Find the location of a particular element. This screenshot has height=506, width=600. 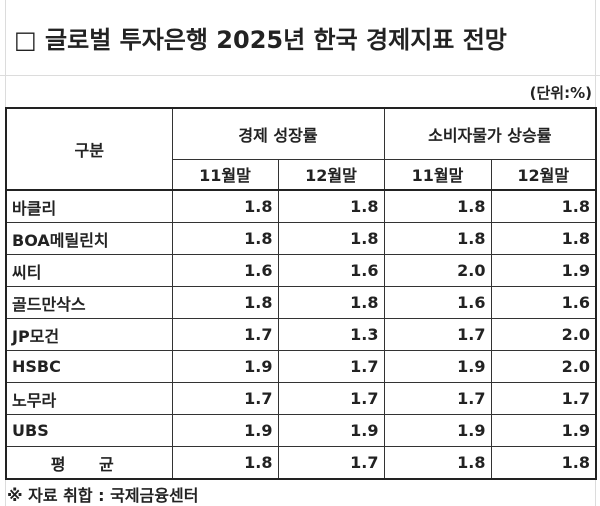

table-row: BOA메릴린치 1.8 1.8 1.8 1.8 is located at coordinates (301, 238).